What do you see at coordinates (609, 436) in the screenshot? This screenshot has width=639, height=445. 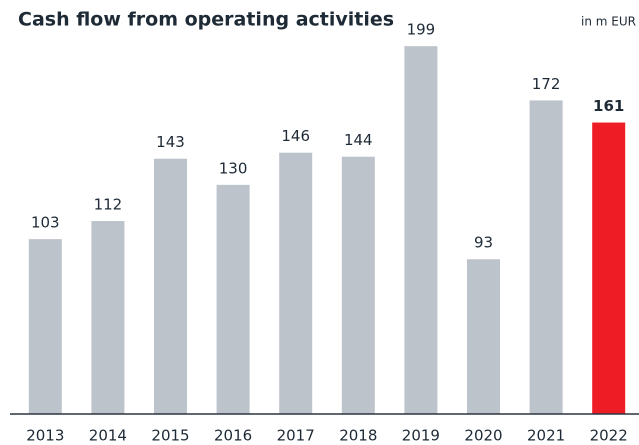 I see `x-tick-label: 2022` at bounding box center [609, 436].